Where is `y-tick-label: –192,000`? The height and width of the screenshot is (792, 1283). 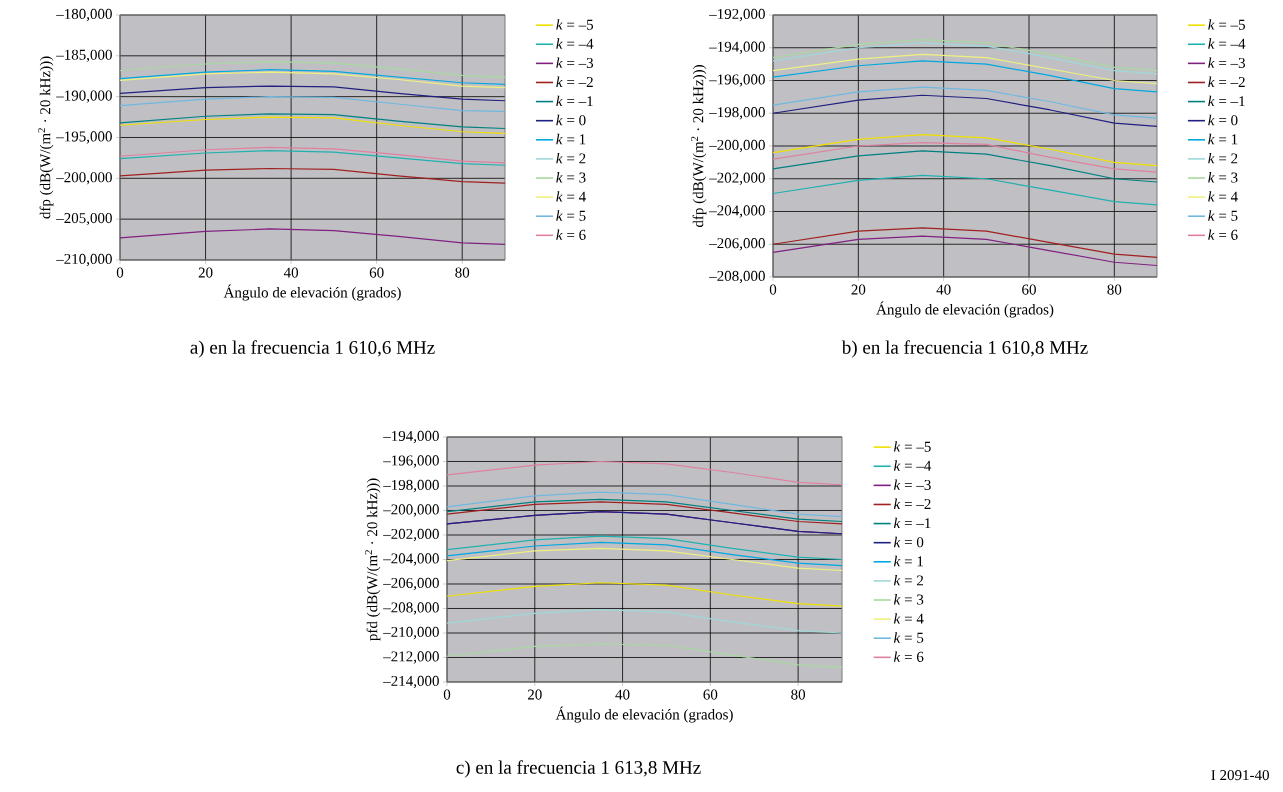
y-tick-label: –192,000 is located at coordinates (737, 15).